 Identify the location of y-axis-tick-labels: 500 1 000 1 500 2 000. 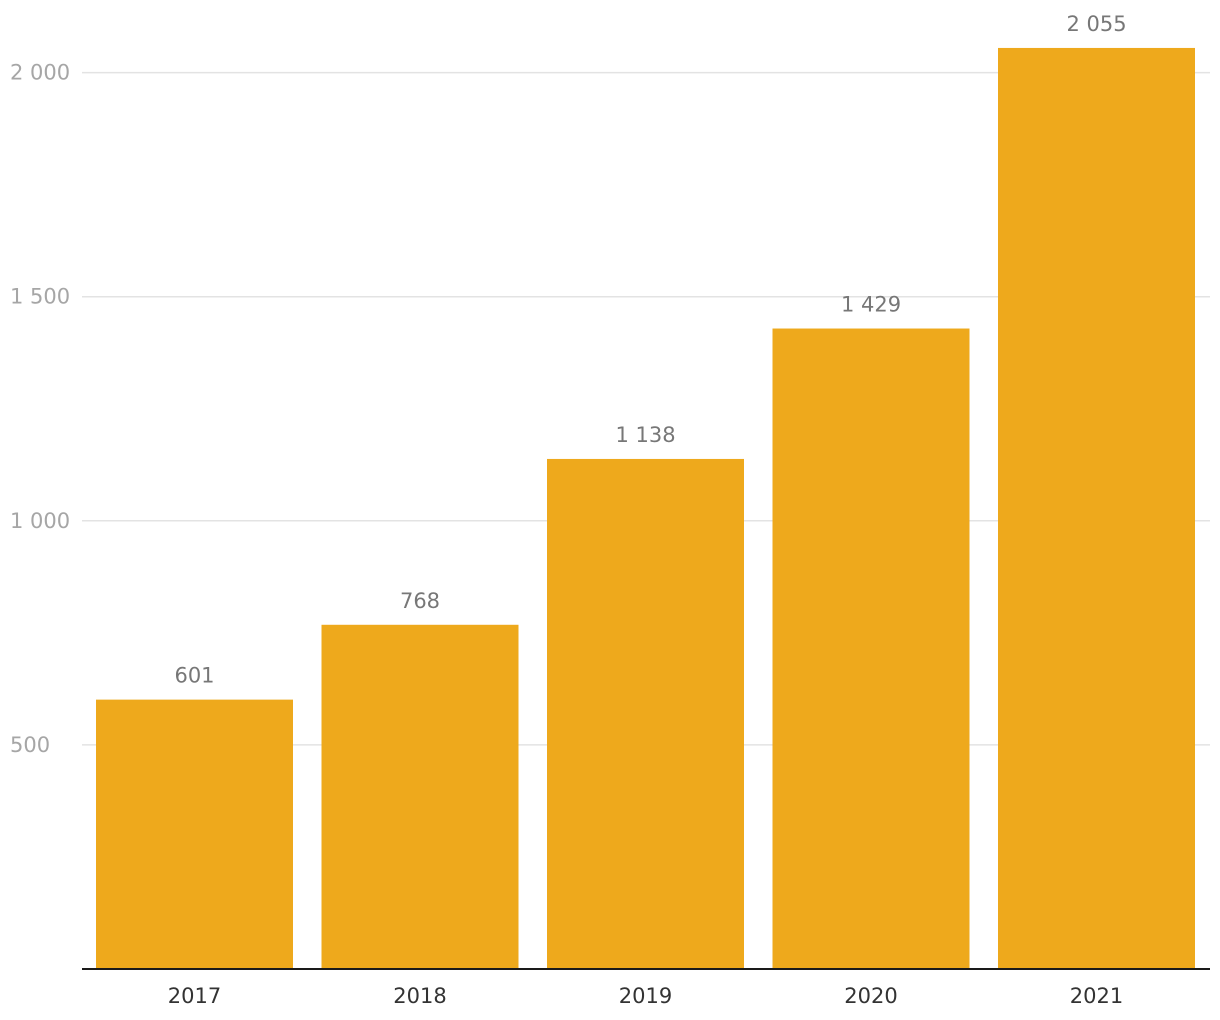
(40, 409).